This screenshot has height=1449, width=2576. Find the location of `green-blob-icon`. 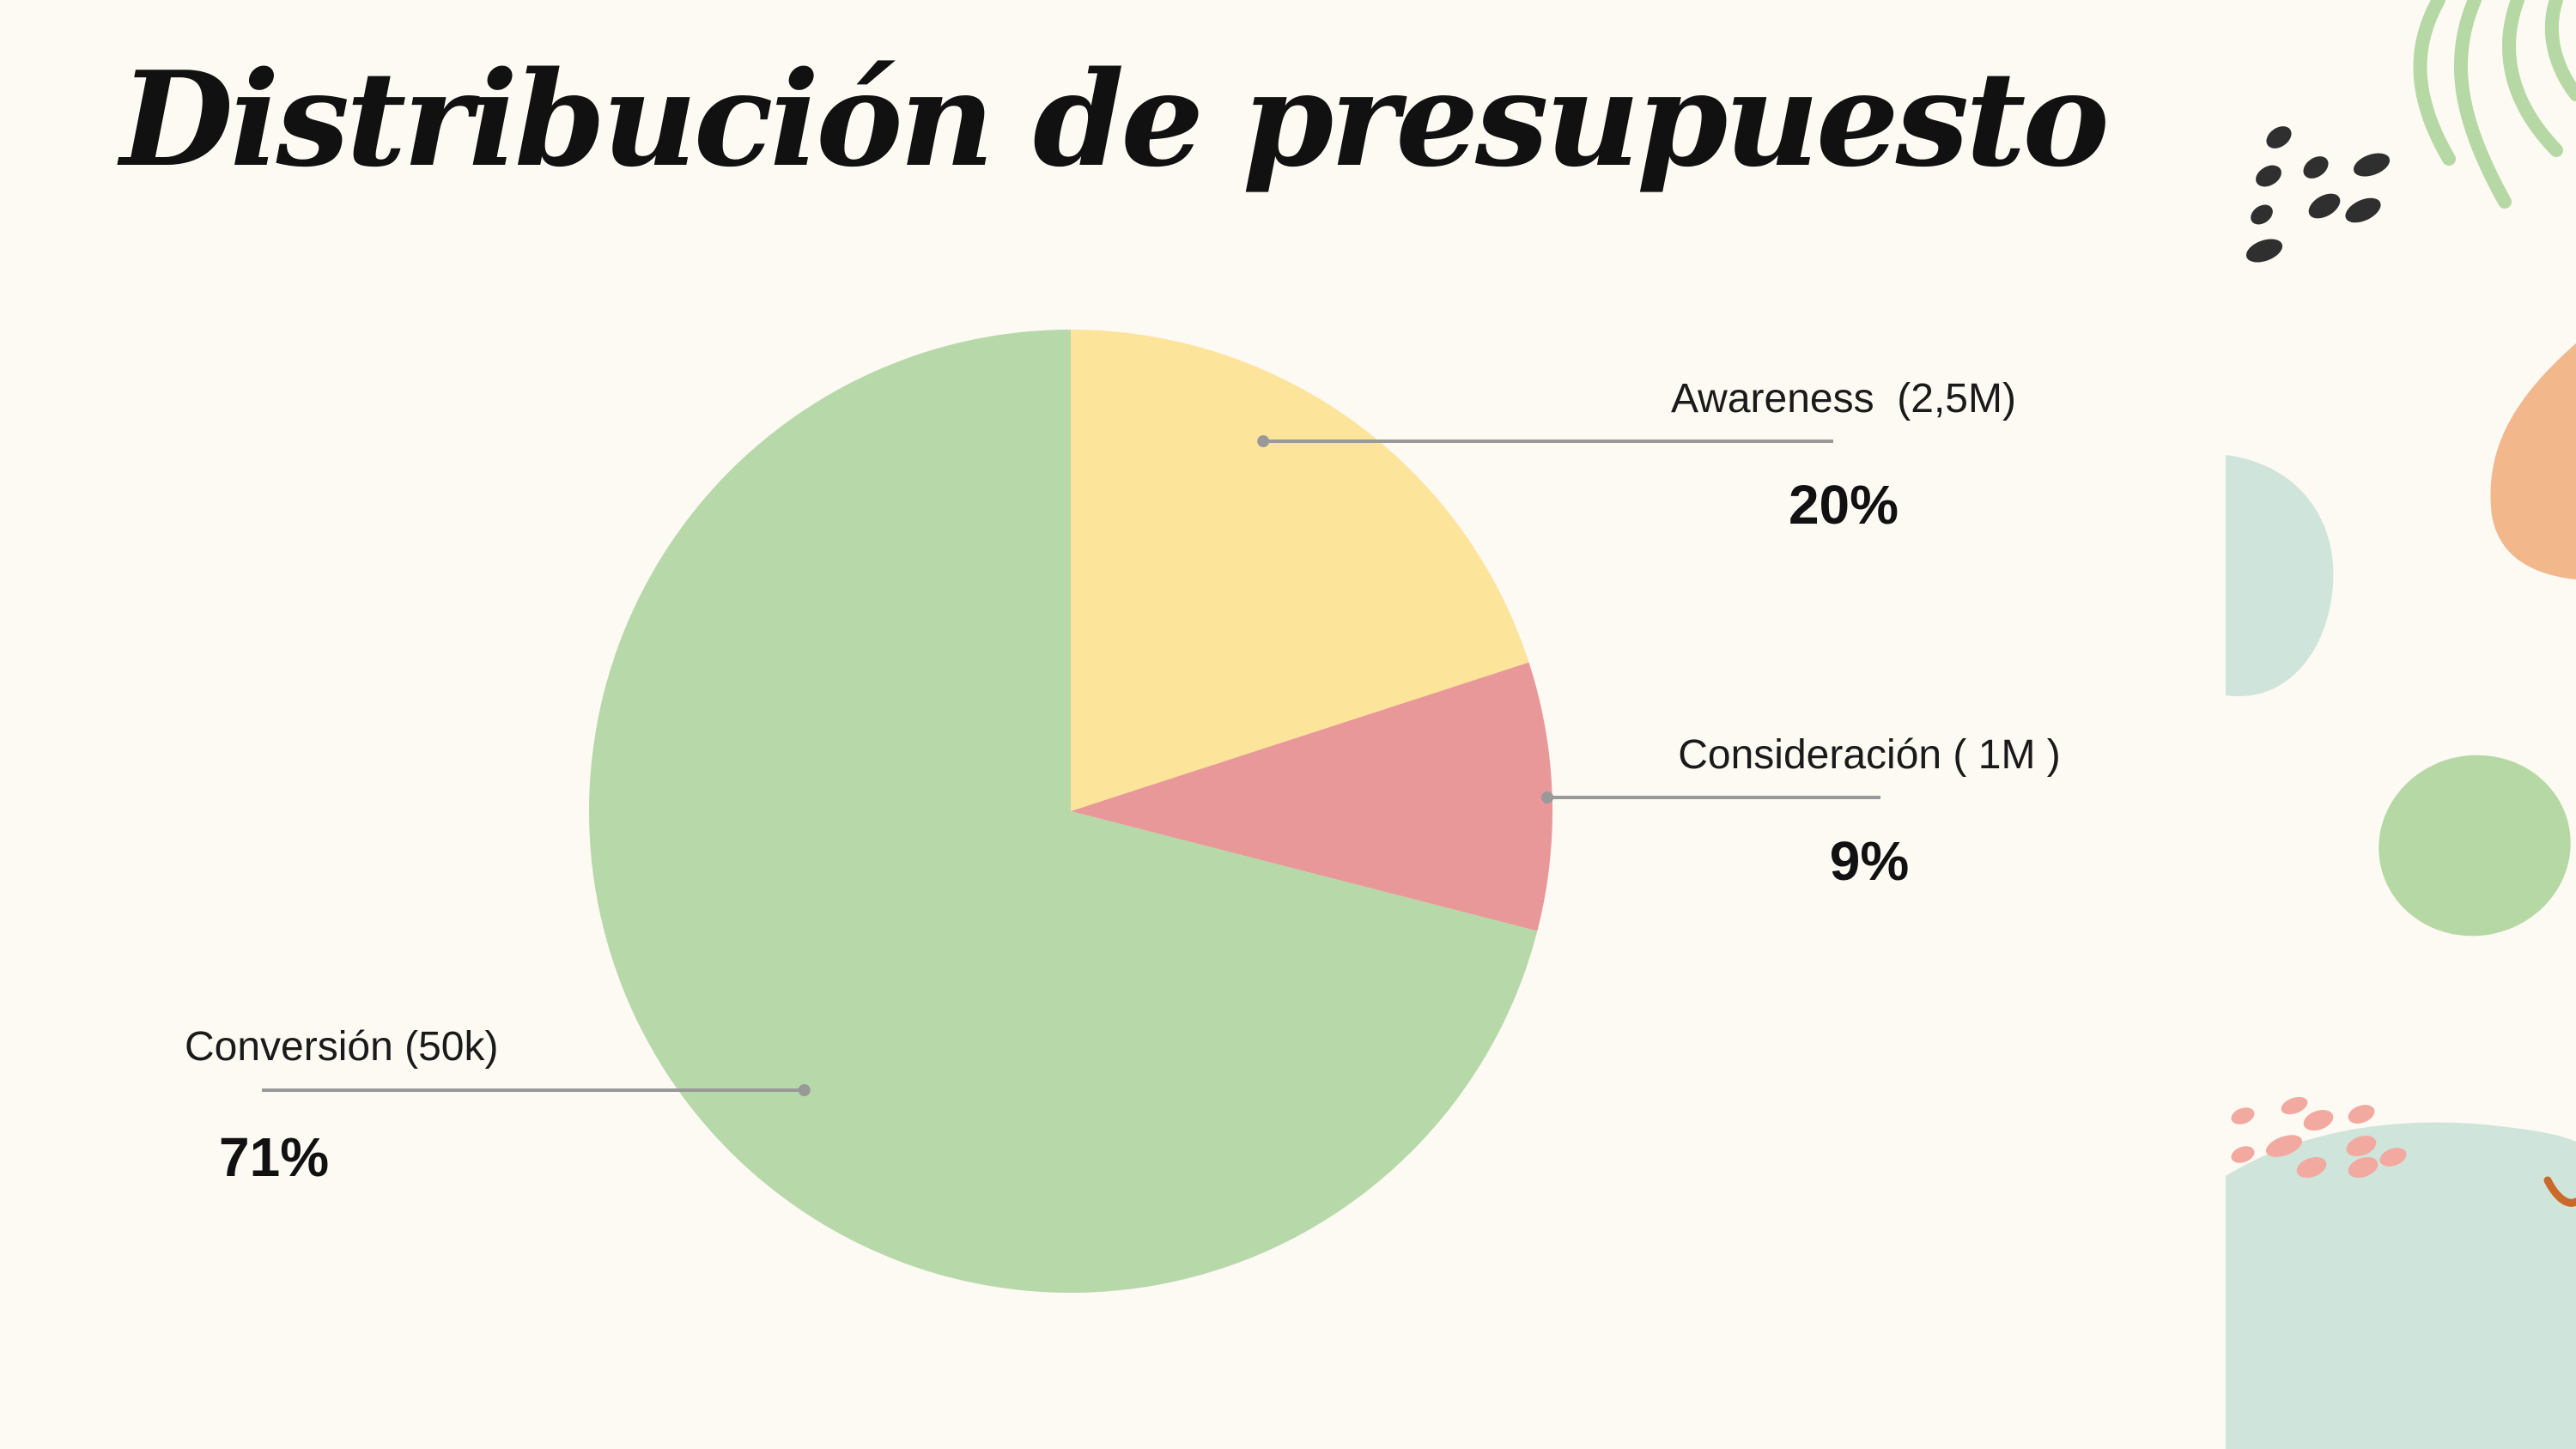

green-blob-icon is located at coordinates (2475, 846).